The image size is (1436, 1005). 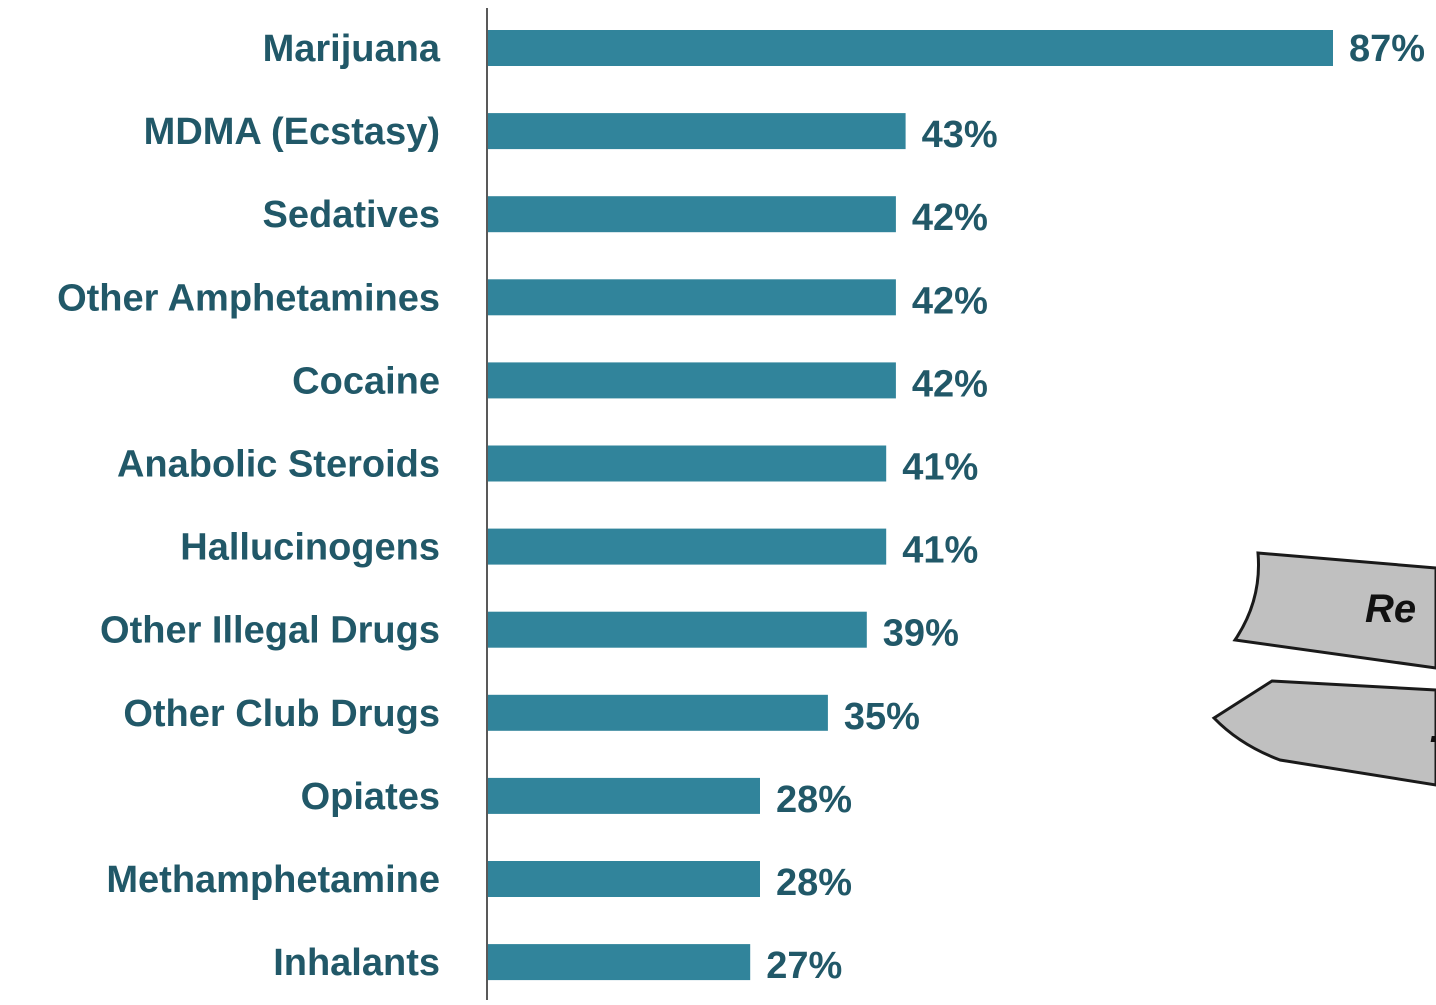 What do you see at coordinates (960, 135) in the screenshot?
I see `data-label: 43%` at bounding box center [960, 135].